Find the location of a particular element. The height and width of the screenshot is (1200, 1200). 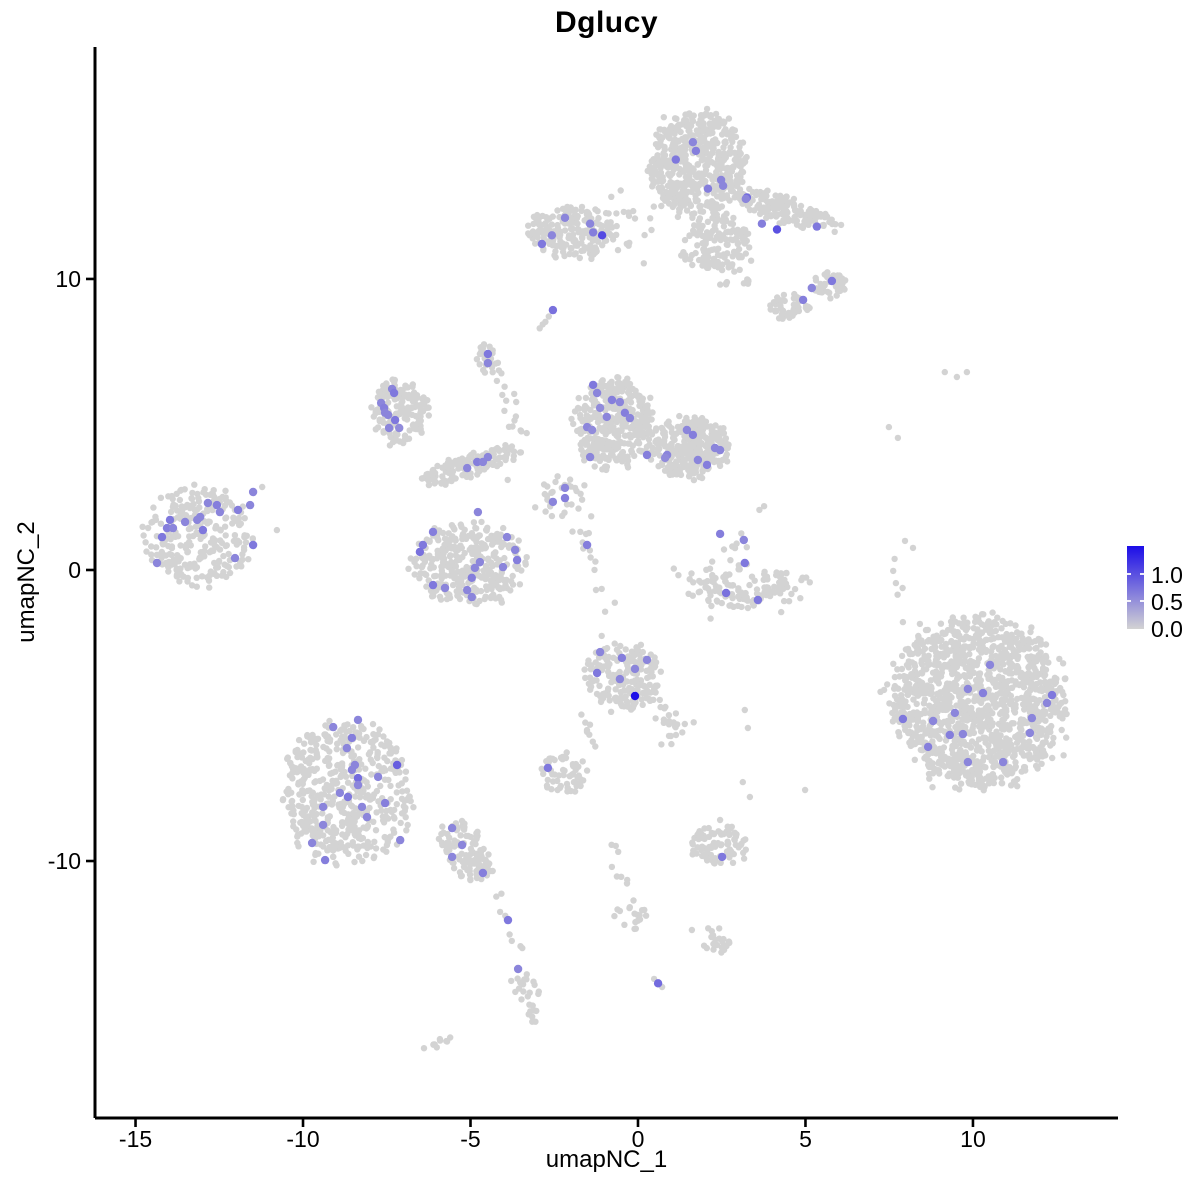

x-tick-label: 10 is located at coordinates (973, 1139).